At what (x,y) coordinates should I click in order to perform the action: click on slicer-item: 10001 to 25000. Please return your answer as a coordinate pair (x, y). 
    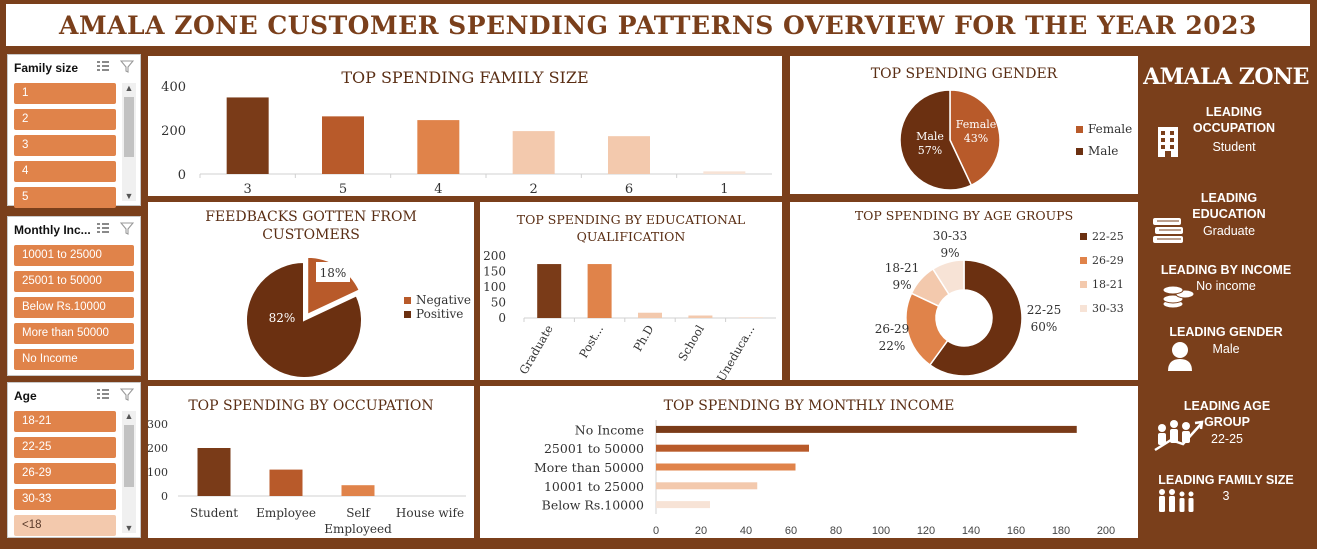
    Looking at the image, I should click on (74, 255).